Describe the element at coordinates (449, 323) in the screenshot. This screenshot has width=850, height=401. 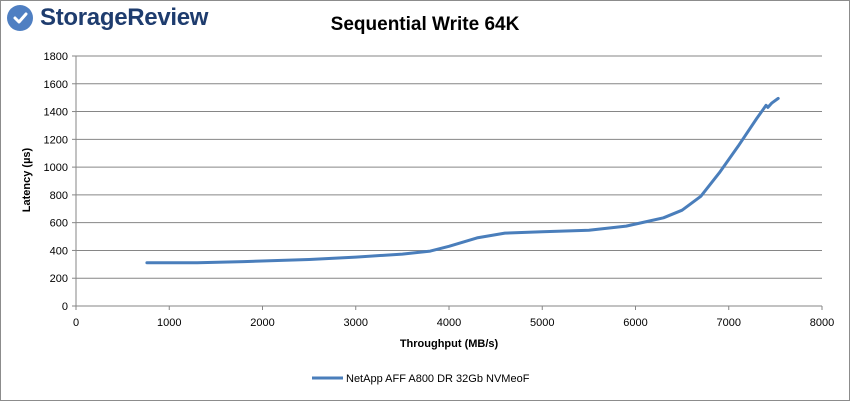
I see `x-tick-label: 4000` at that location.